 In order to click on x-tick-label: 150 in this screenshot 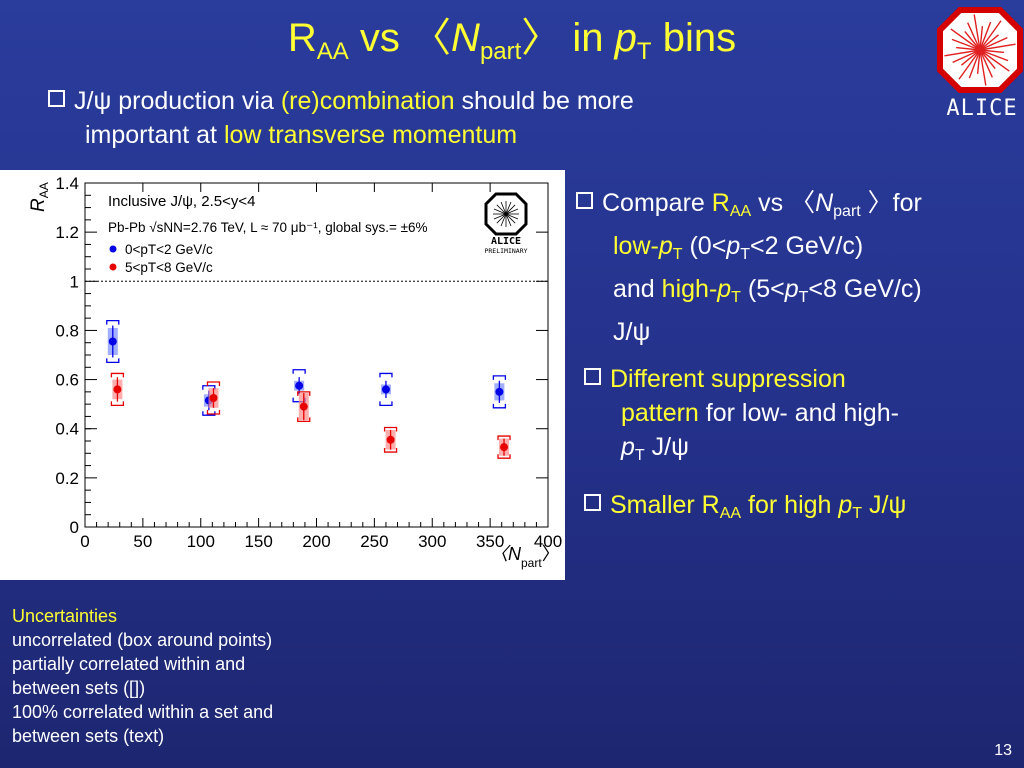, I will do `click(258, 541)`.